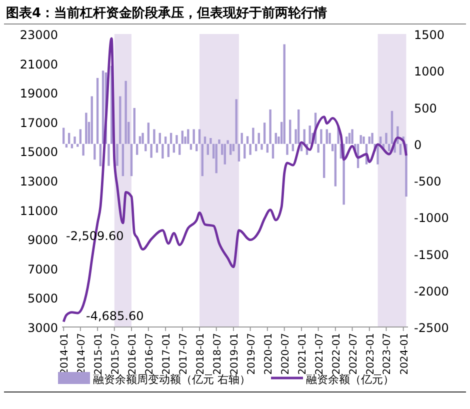 The height and width of the screenshot is (409, 470). Describe the element at coordinates (184, 354) in the screenshot. I see `x-tick-label: 2017-07` at that location.